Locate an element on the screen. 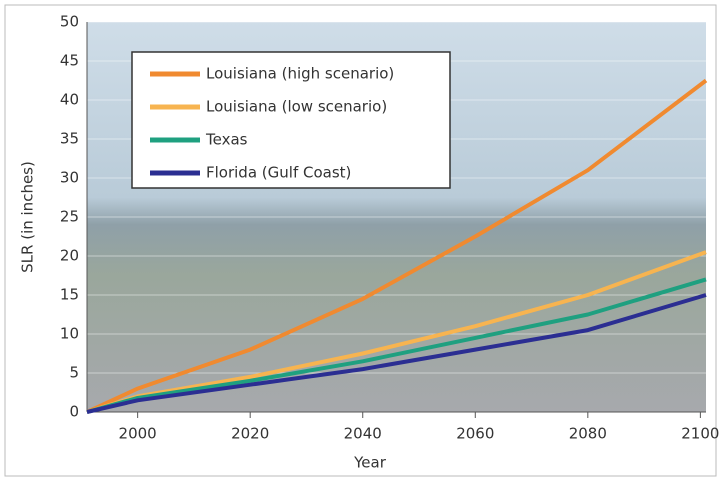 The width and height of the screenshot is (721, 481). y-tick-label: 20 is located at coordinates (69, 256).